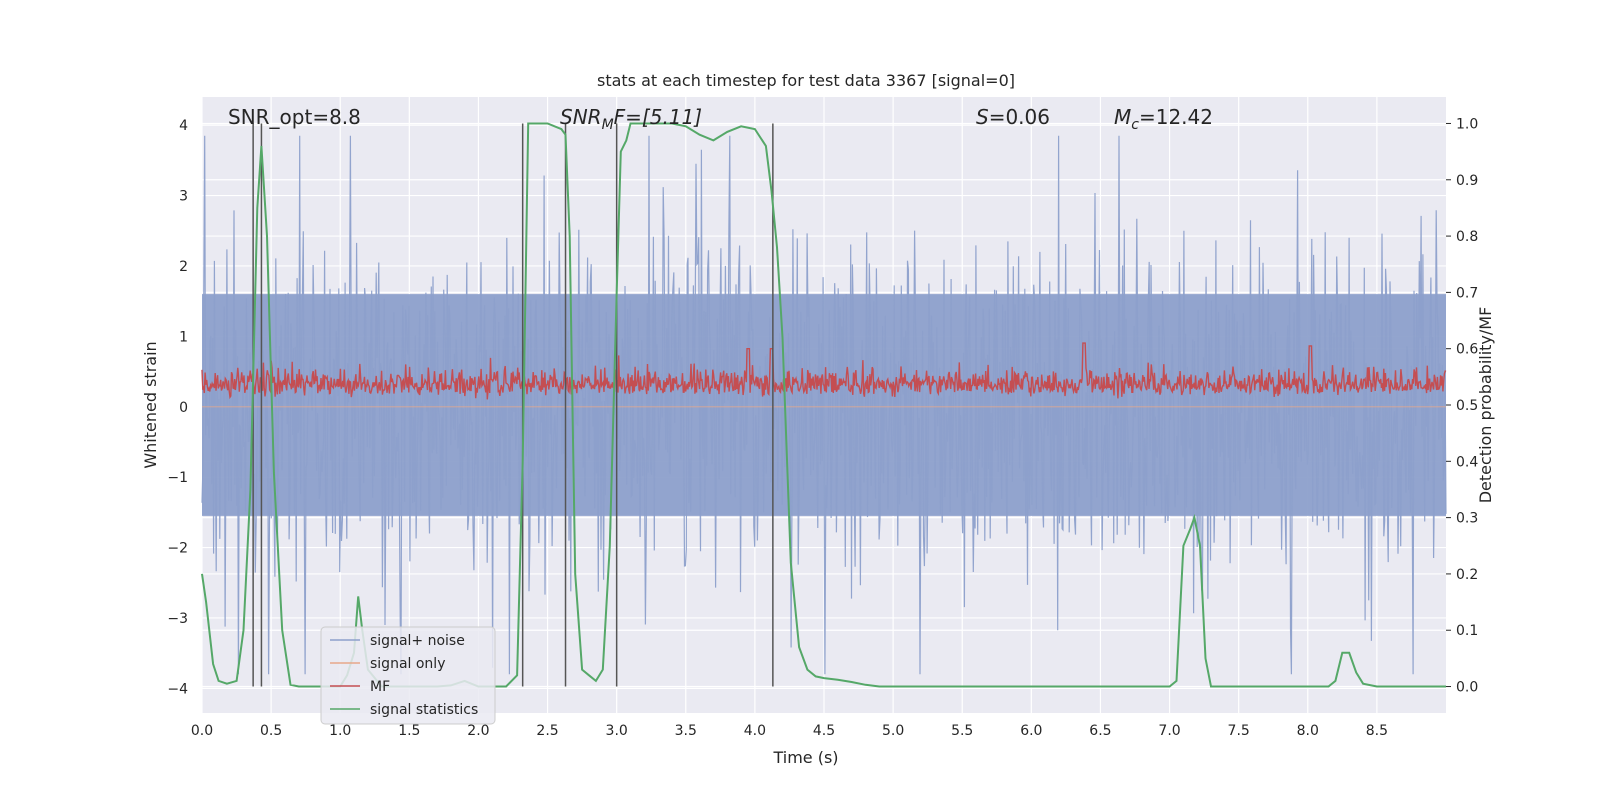 This screenshot has width=1600, height=800. I want to click on legend-box, so click(408, 675).